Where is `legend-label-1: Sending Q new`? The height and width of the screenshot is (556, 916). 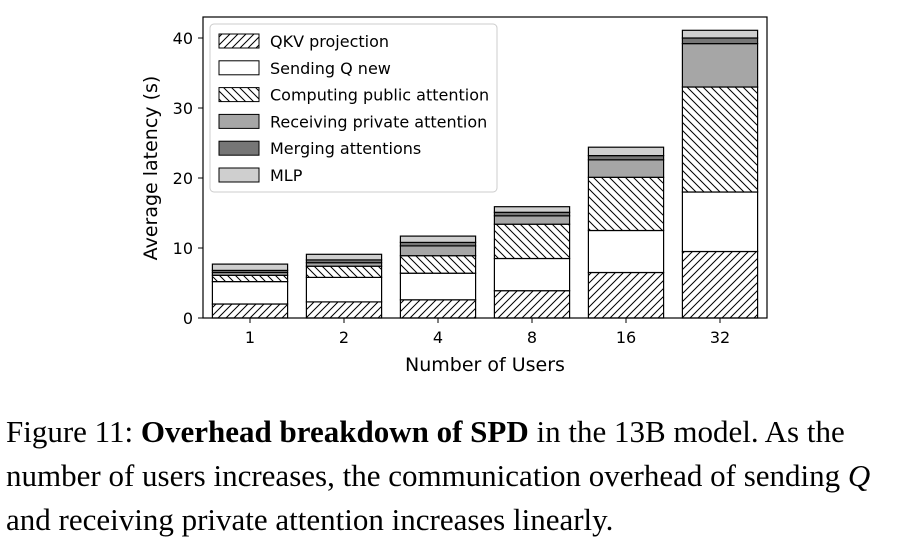 legend-label-1: Sending Q new is located at coordinates (330, 68).